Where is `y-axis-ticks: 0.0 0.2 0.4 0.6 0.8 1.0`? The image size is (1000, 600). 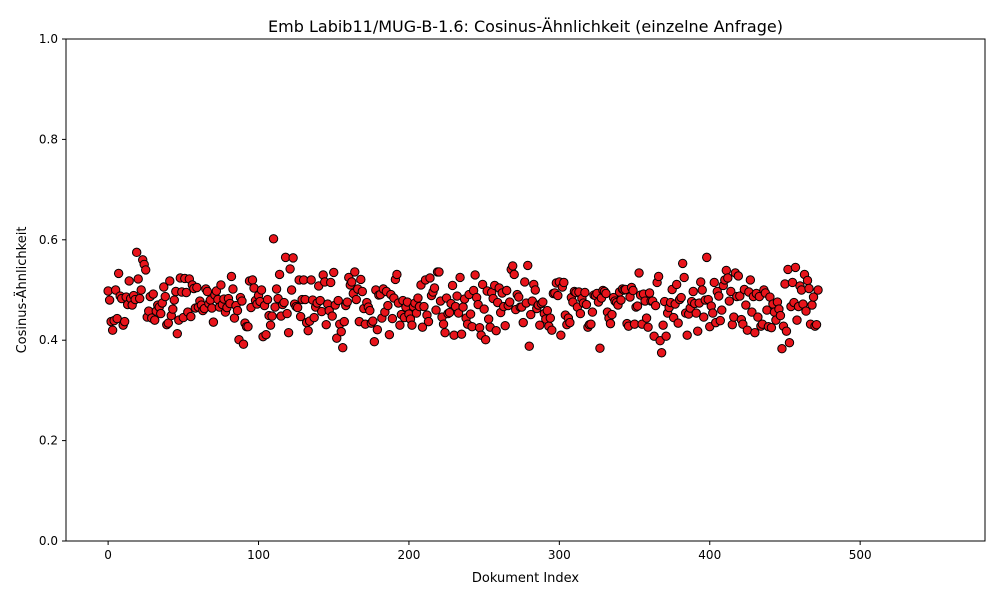 y-axis-ticks: 0.0 0.2 0.4 0.6 0.8 1.0 is located at coordinates (52, 290).